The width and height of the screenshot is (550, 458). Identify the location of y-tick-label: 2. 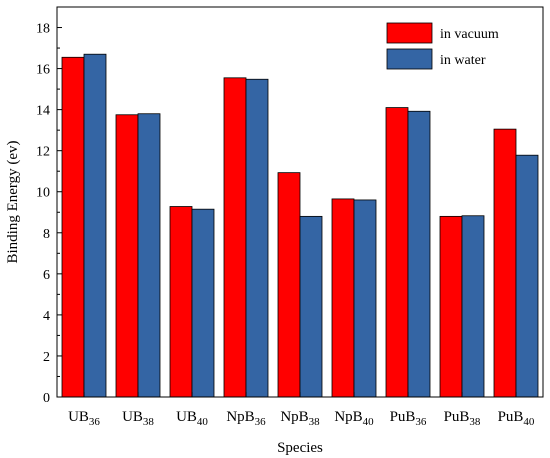
(46, 357).